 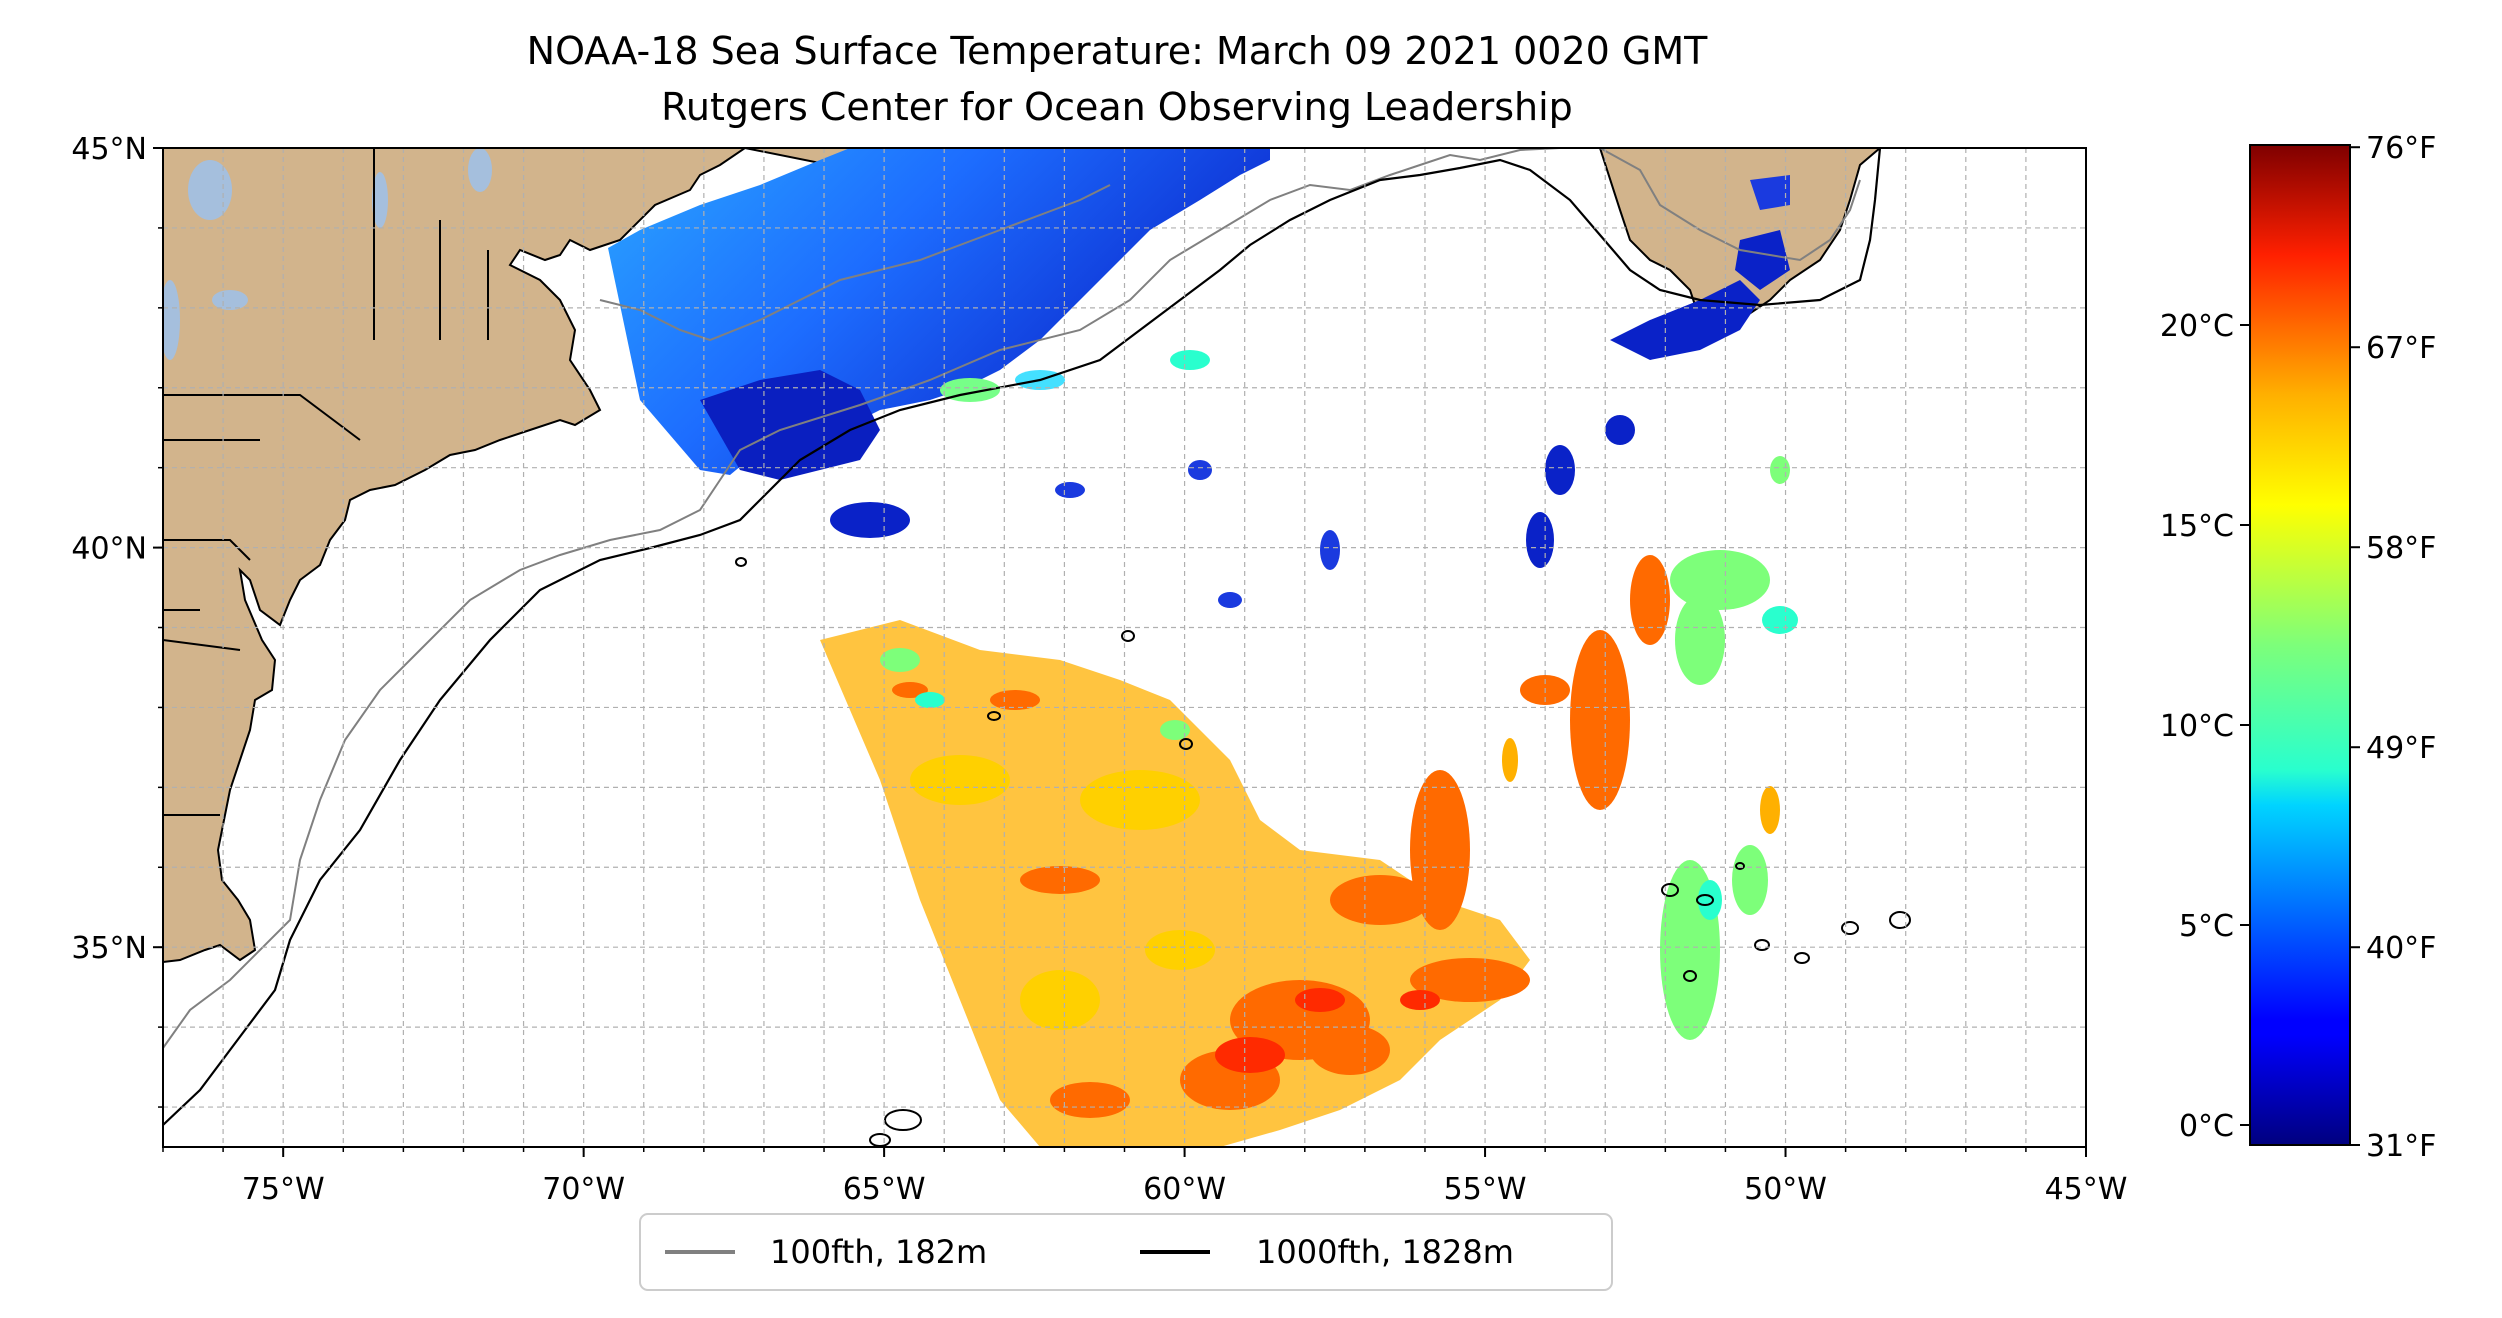 I want to click on colorbar-celsius-label: 10°C, so click(x=2197, y=726).